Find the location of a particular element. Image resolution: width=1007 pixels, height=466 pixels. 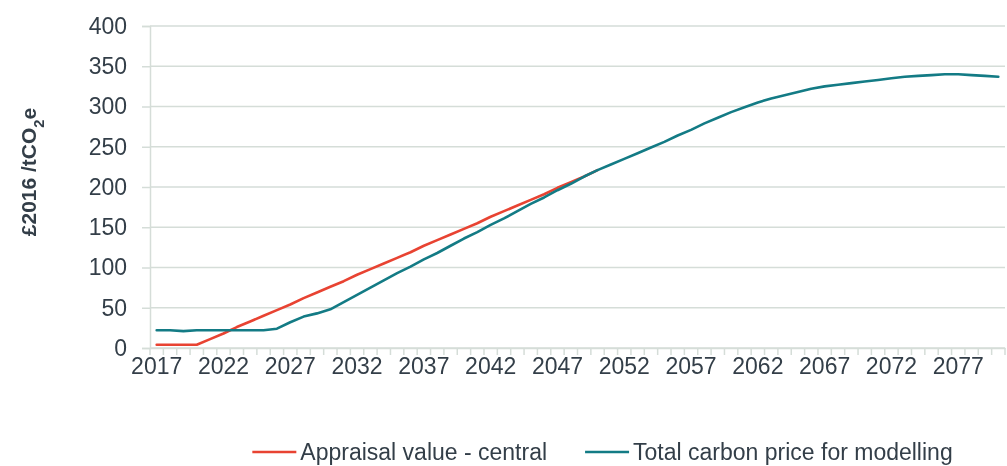

y-tick-label: 200 is located at coordinates (107, 186).